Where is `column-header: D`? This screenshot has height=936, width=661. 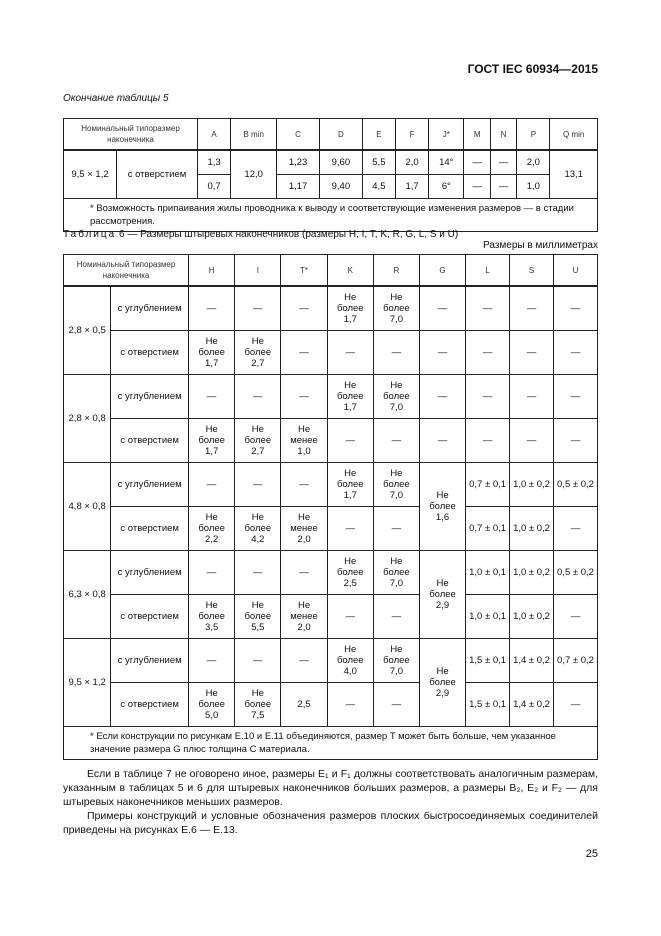
column-header: D is located at coordinates (340, 134).